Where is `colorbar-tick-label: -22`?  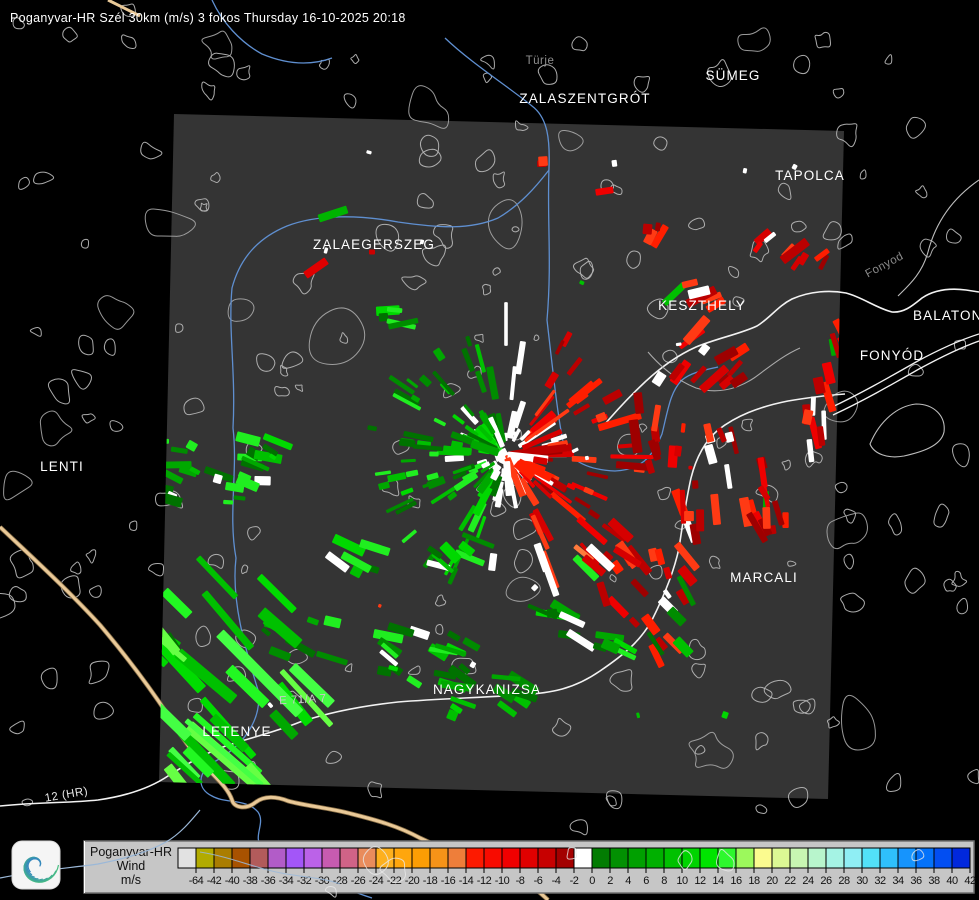 colorbar-tick-label: -22 is located at coordinates (394, 881).